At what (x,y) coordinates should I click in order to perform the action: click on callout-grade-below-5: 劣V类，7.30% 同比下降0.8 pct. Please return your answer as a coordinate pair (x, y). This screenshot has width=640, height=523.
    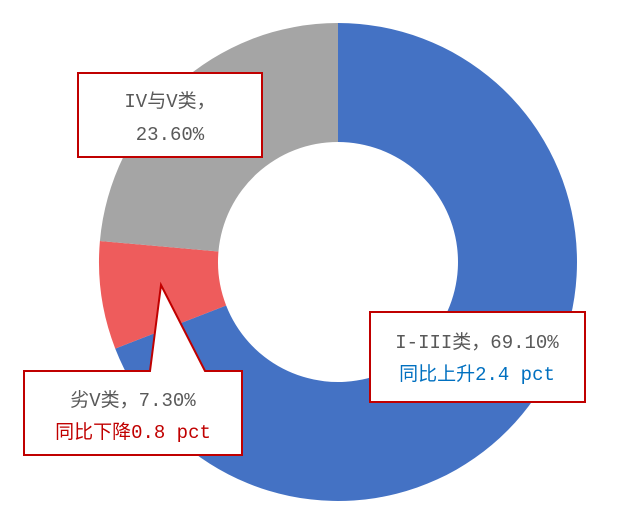
    Looking at the image, I should click on (133, 368).